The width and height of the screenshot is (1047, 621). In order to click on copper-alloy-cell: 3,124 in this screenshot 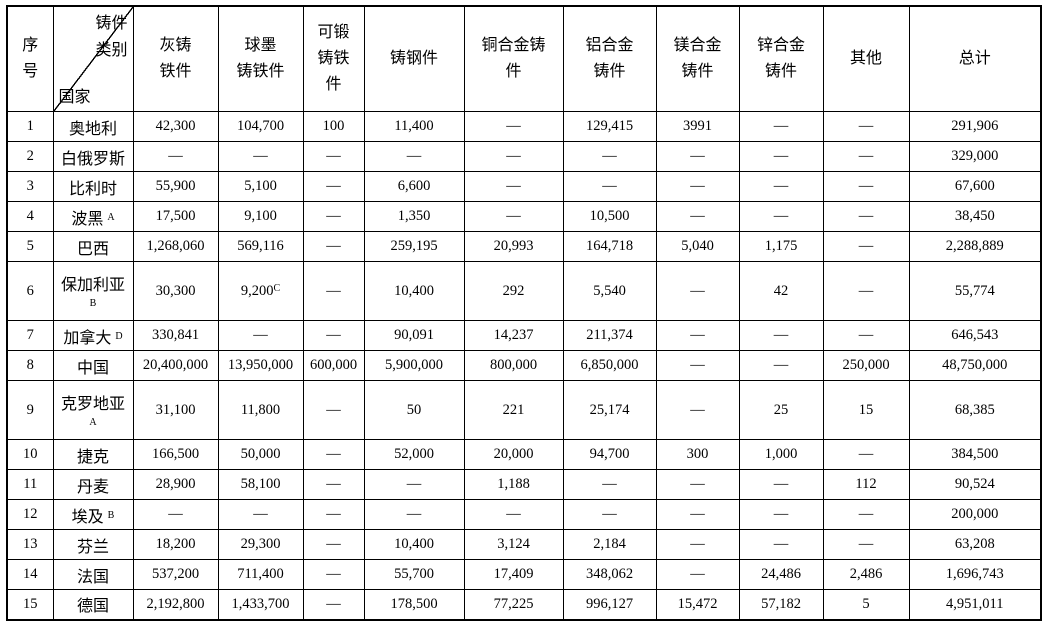, I will do `click(513, 544)`.